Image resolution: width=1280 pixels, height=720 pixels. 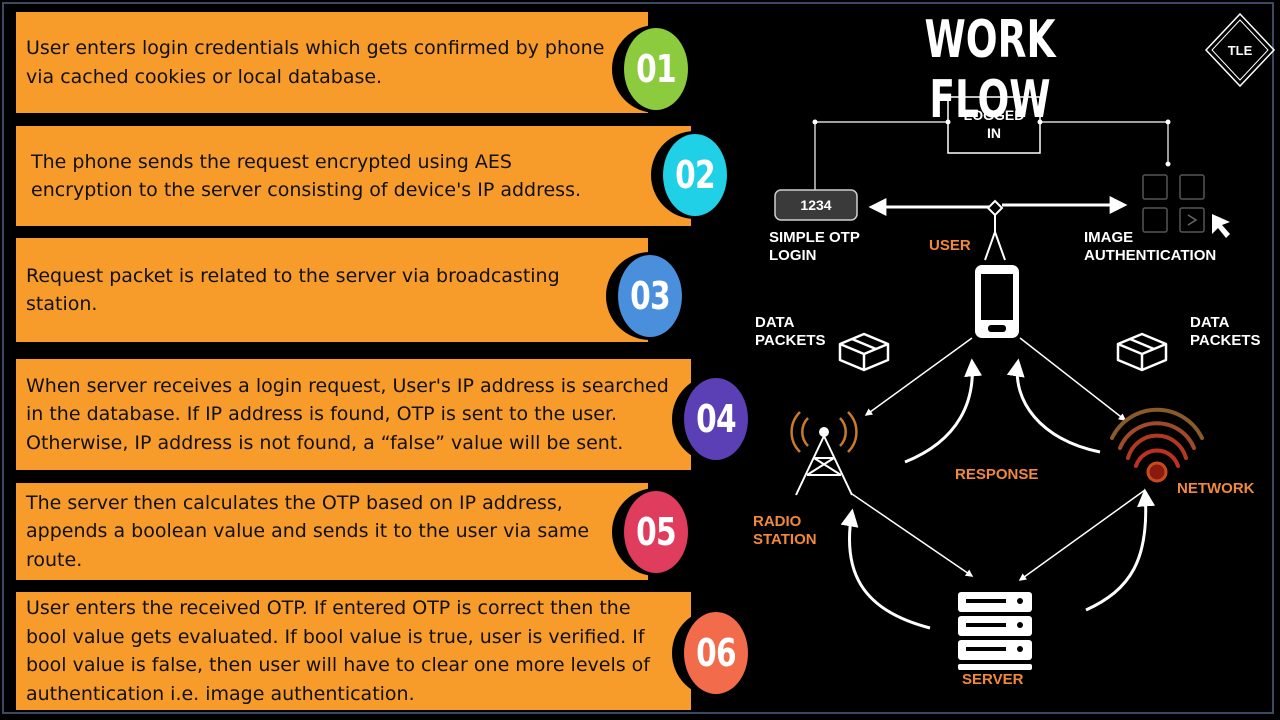 I want to click on step-2-badge: 02, so click(x=695, y=175).